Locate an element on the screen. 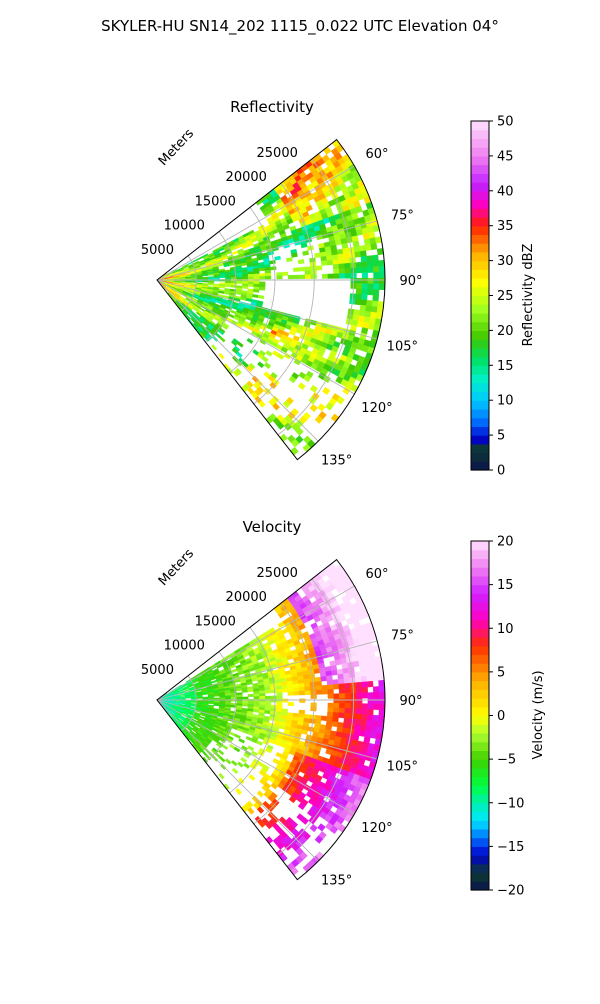 The width and height of the screenshot is (600, 1004). colorbar-tick-label: −20 is located at coordinates (510, 891).